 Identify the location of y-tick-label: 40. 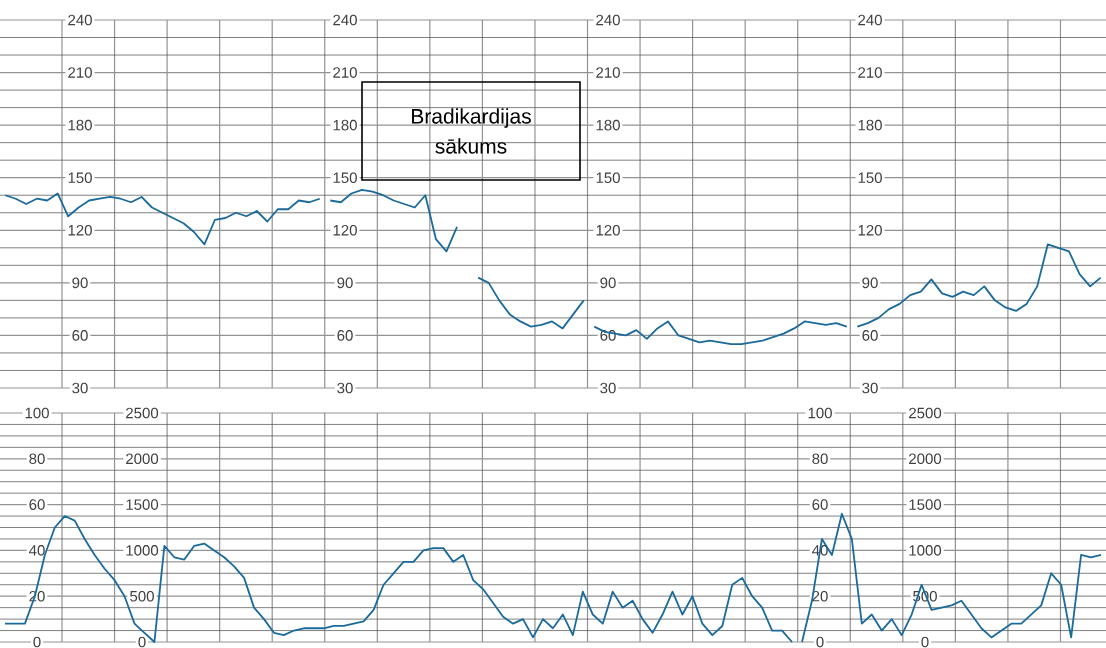
(37, 550).